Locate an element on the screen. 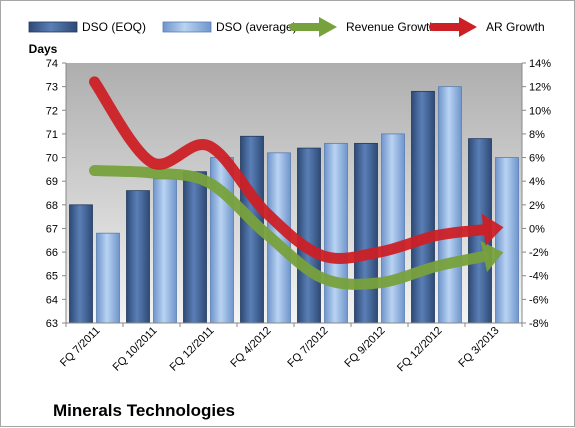 The height and width of the screenshot is (428, 575). y-tick-label: 71 is located at coordinates (52, 135).